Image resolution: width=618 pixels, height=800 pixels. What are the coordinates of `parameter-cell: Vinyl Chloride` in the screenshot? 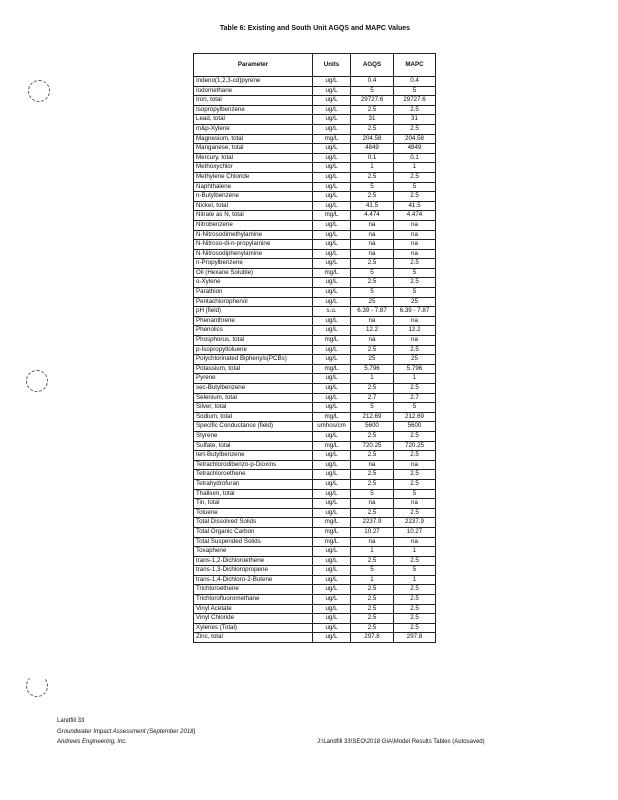 It's located at (253, 618).